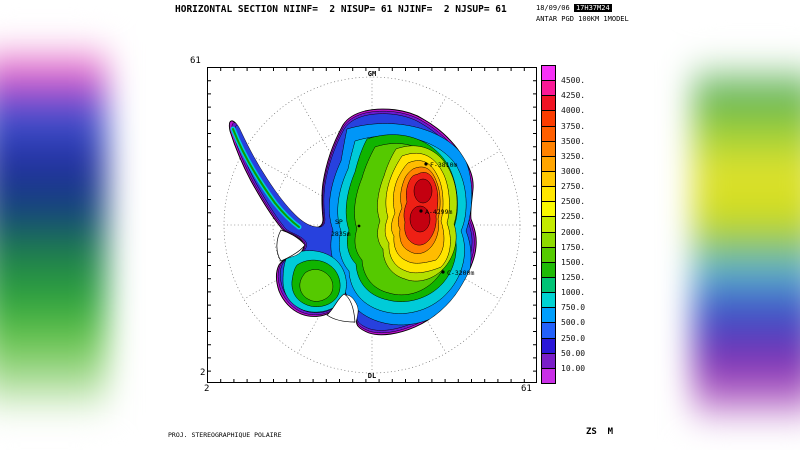  What do you see at coordinates (563, 180) in the screenshot?
I see `colorbar-swatch: 2750.` at bounding box center [563, 180].